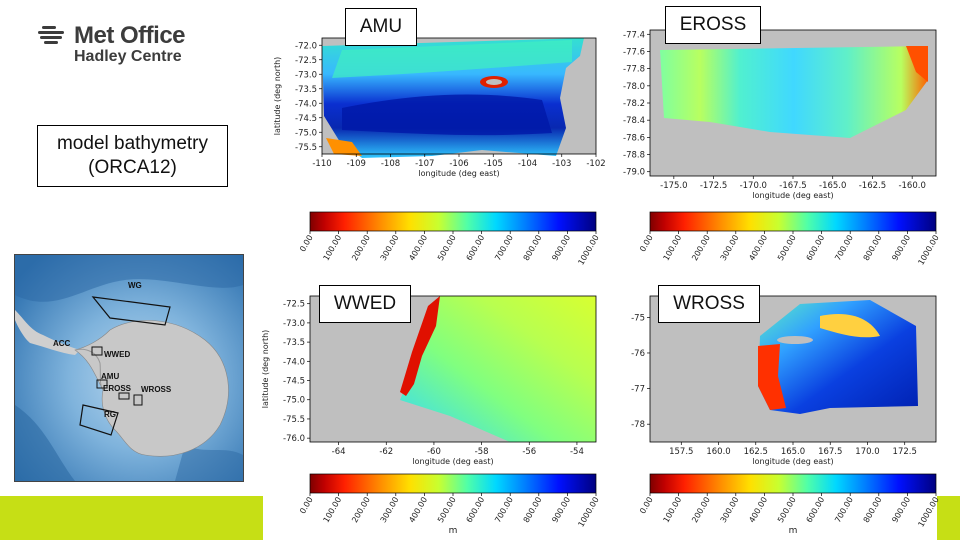  What do you see at coordinates (638, 318) in the screenshot?
I see `y-tick-label: -75` at bounding box center [638, 318].